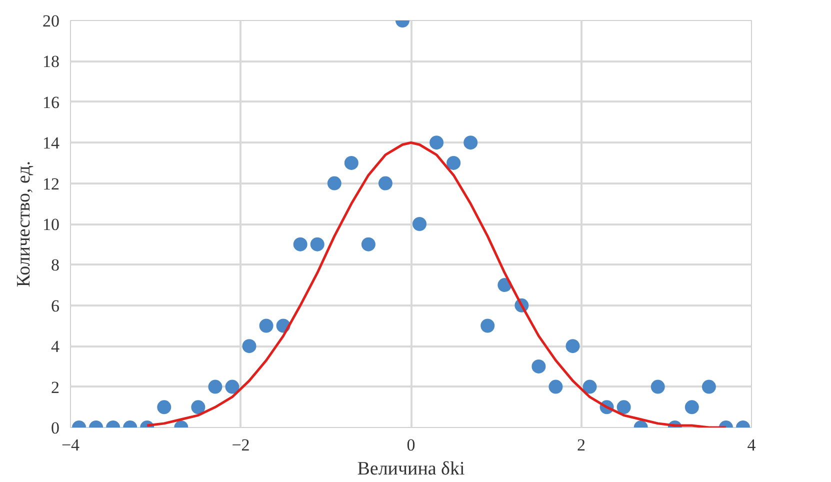 The image size is (831, 482). I want to click on x-axis-title: Величина δki, so click(411, 469).